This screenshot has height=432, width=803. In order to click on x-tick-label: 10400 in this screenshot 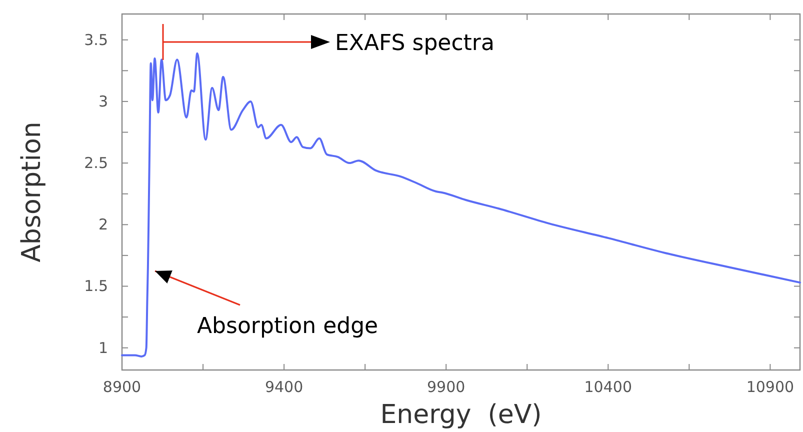, I will do `click(608, 387)`.